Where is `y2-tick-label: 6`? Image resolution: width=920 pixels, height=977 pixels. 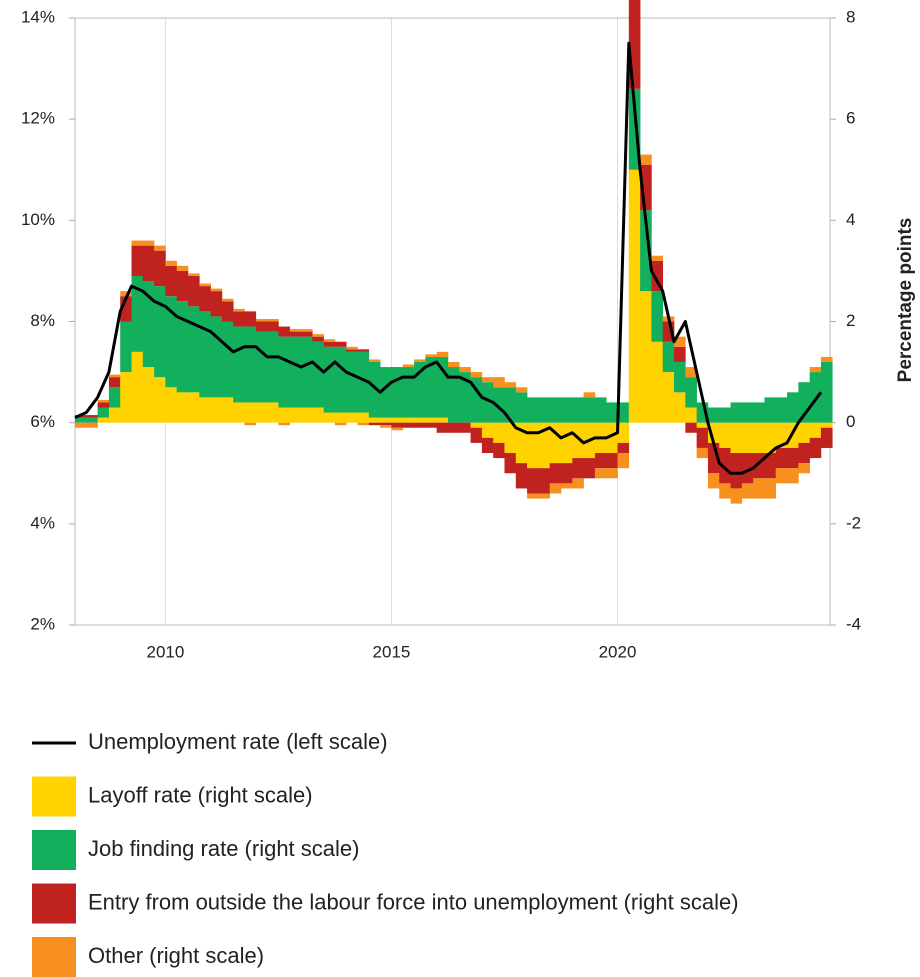
y2-tick-label: 6 is located at coordinates (850, 118).